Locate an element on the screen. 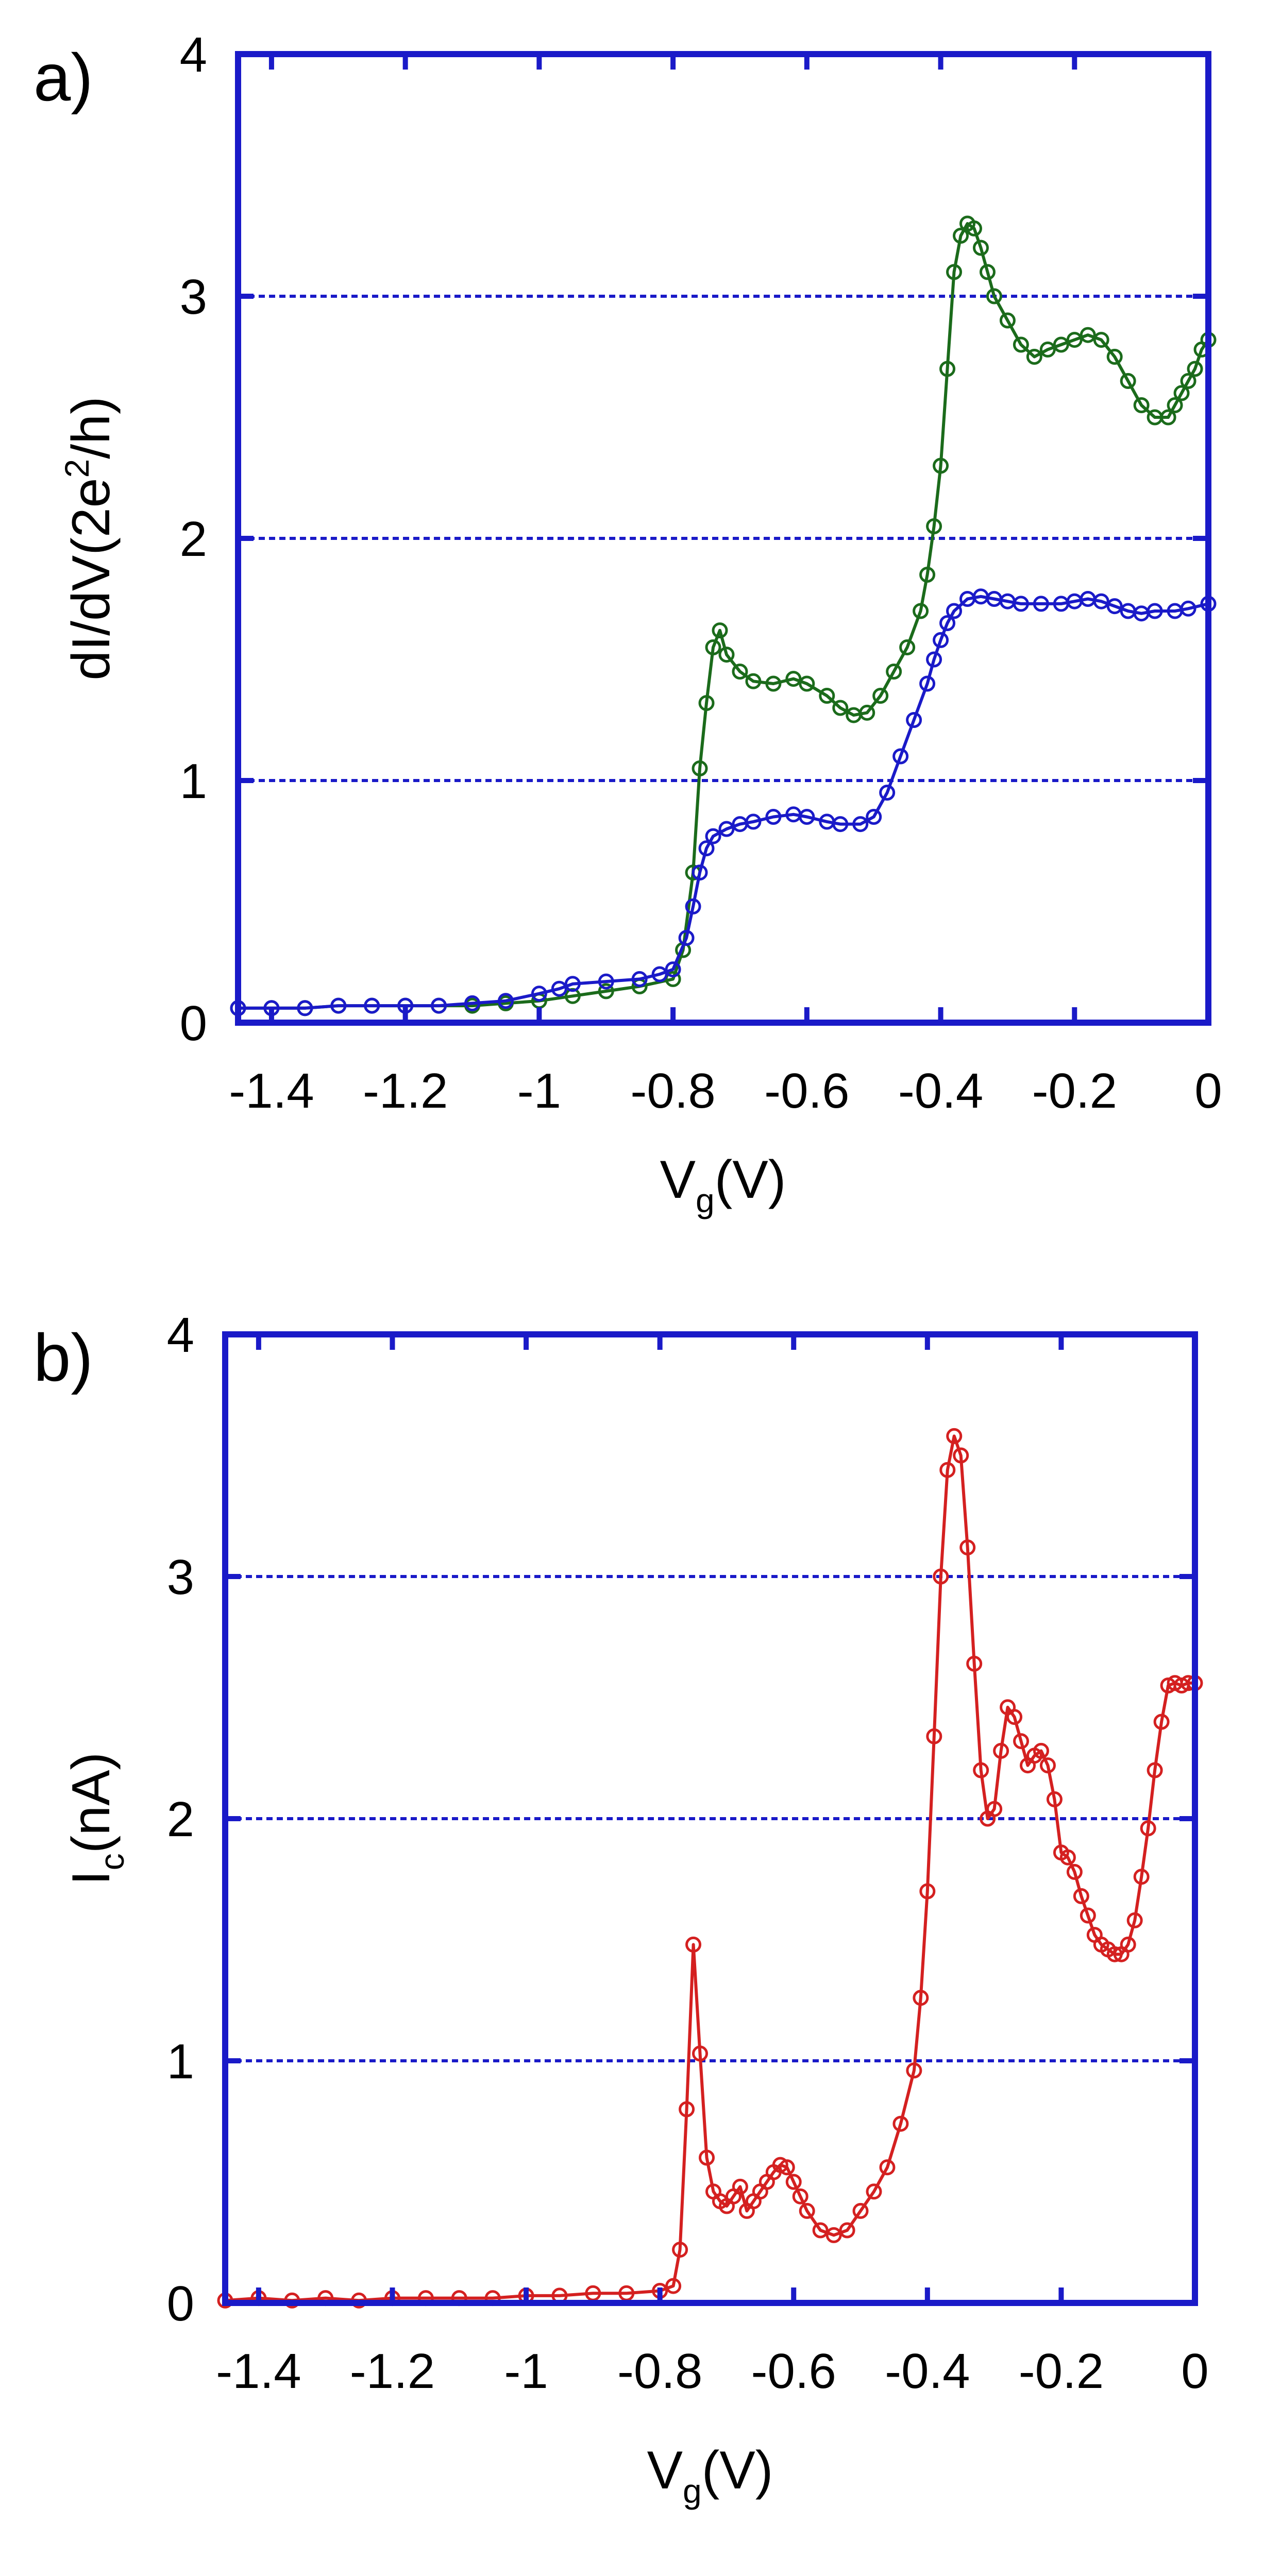 The height and width of the screenshot is (2576, 1264). panel-a-xlabel-unit: (V) is located at coordinates (750, 1180).